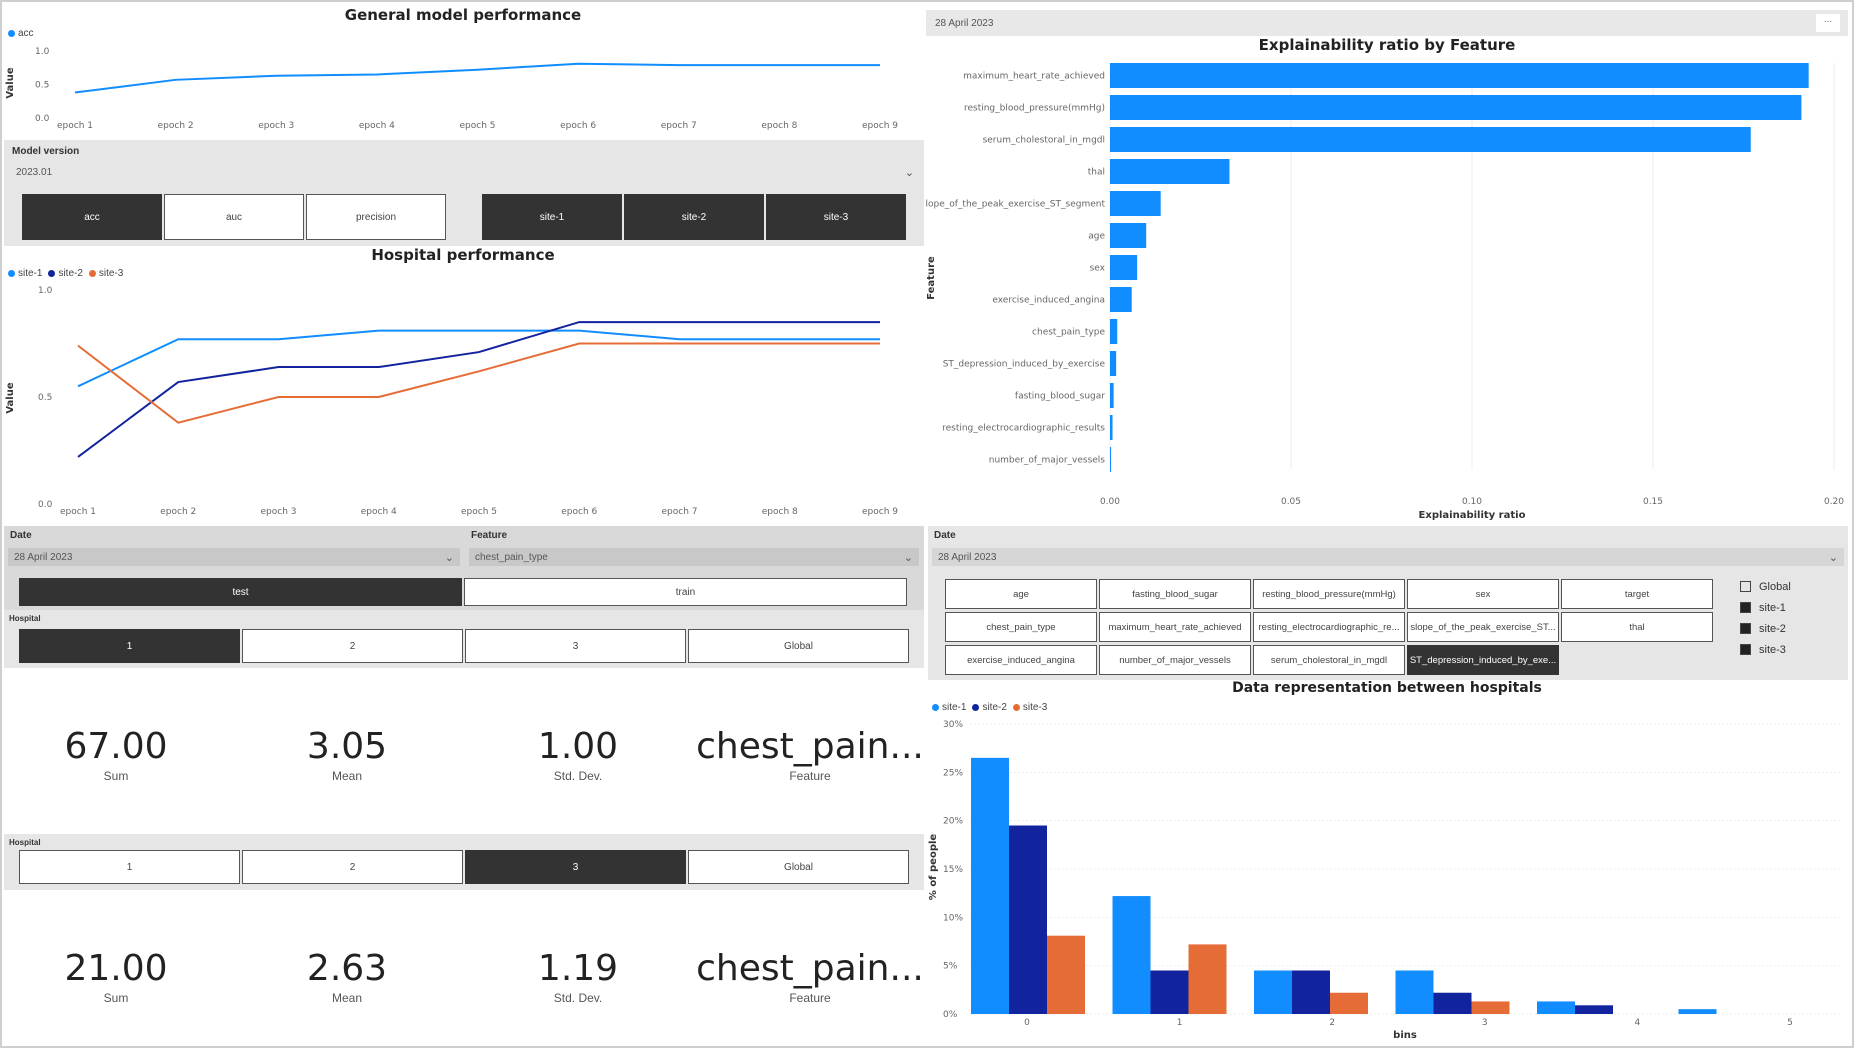  I want to click on bar-chest_pain_type, so click(1114, 331).